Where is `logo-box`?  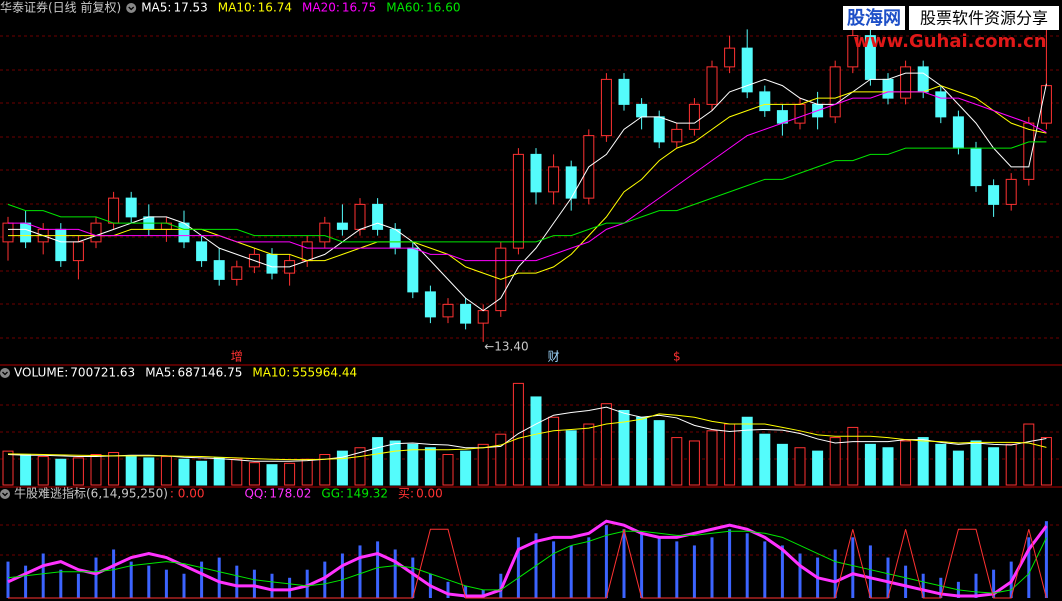 logo-box is located at coordinates (874, 18).